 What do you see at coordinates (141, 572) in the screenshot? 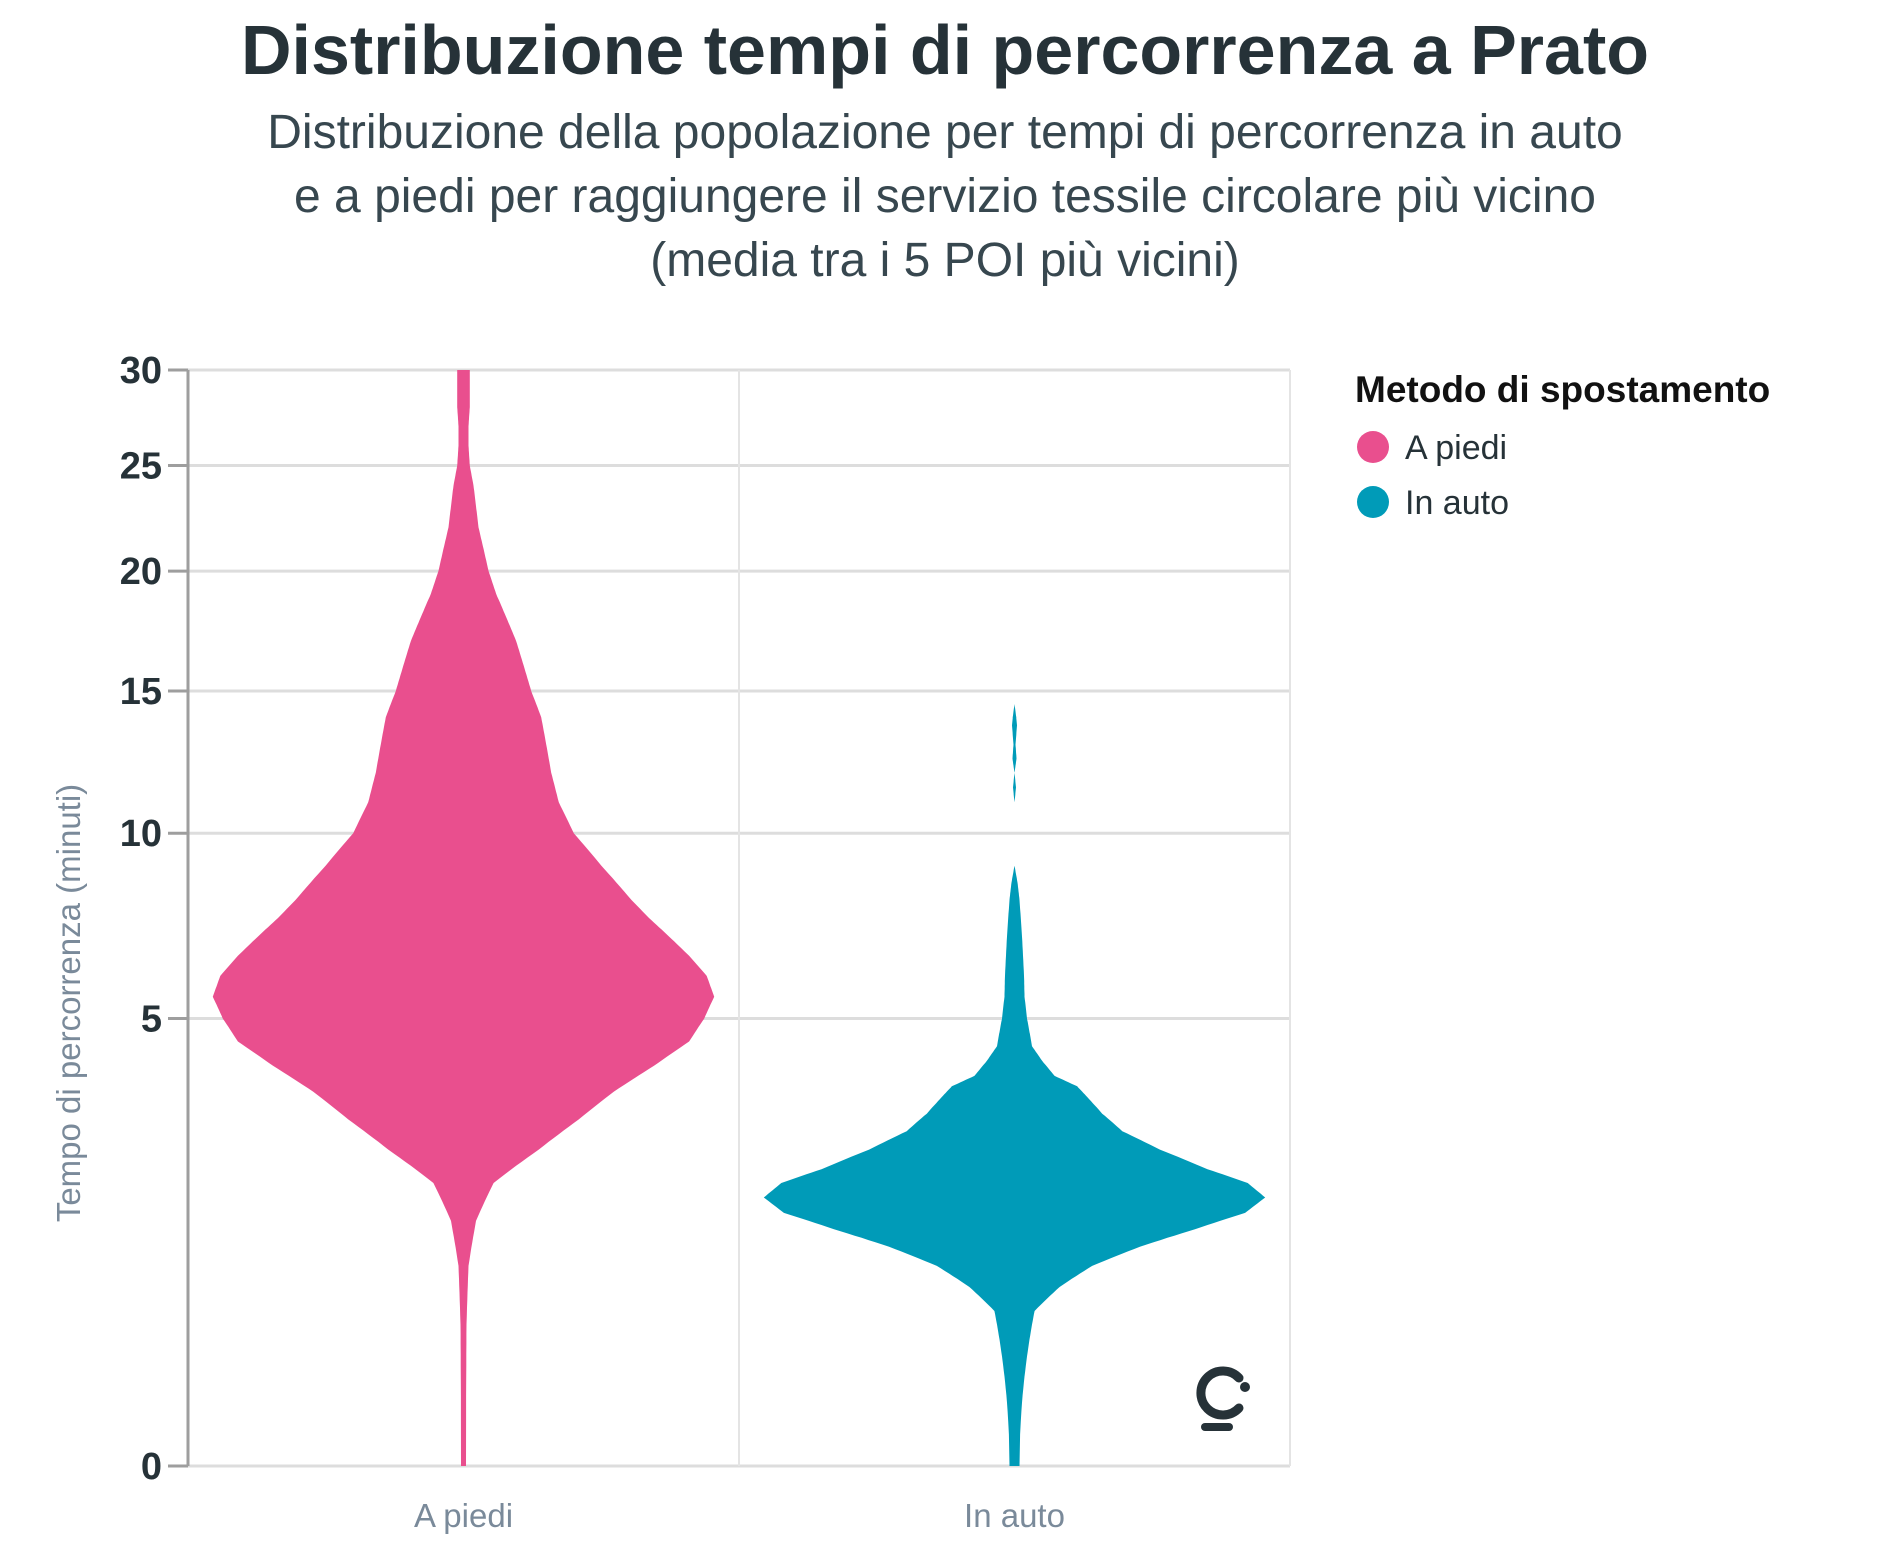
I see `y-tick-label-4: 20` at bounding box center [141, 572].